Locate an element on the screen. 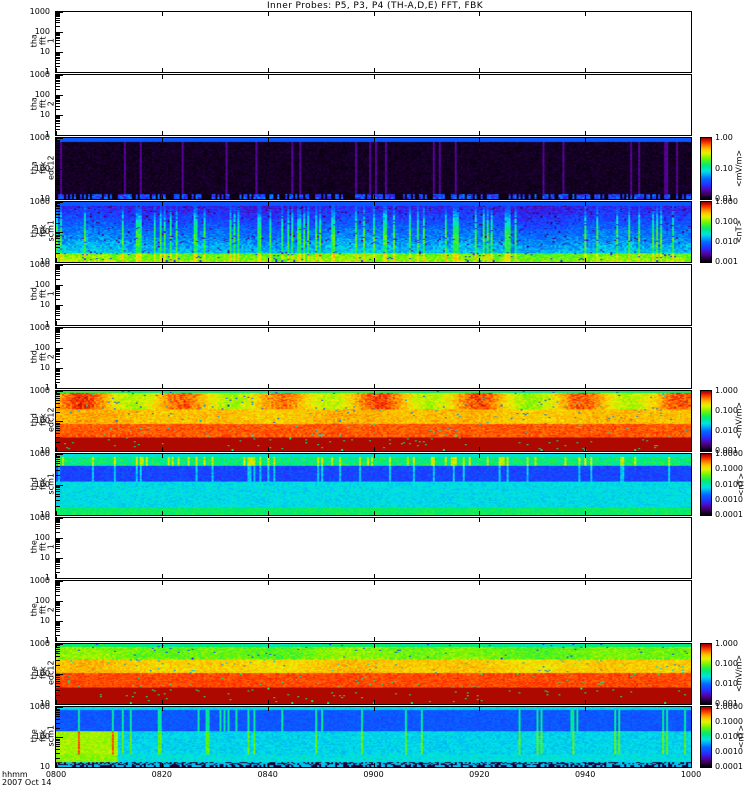  panel-label-the-fft-2: the fft 2 is located at coordinates (42, 610).